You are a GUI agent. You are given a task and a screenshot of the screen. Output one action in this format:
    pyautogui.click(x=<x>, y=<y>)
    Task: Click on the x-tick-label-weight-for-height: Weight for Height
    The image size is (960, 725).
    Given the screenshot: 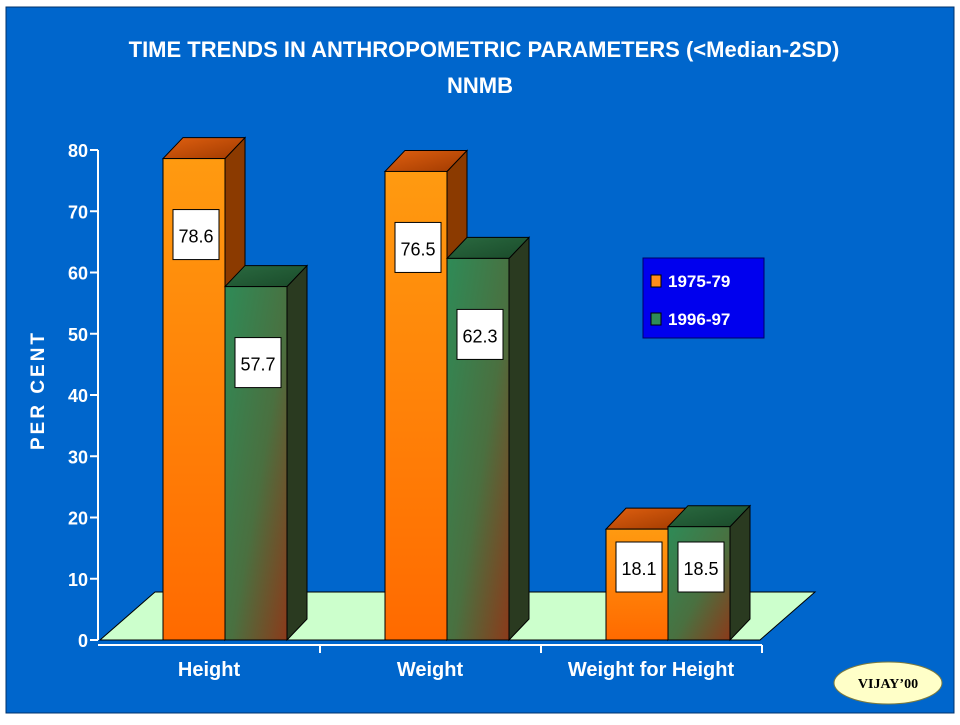 What is the action you would take?
    pyautogui.click(x=651, y=670)
    